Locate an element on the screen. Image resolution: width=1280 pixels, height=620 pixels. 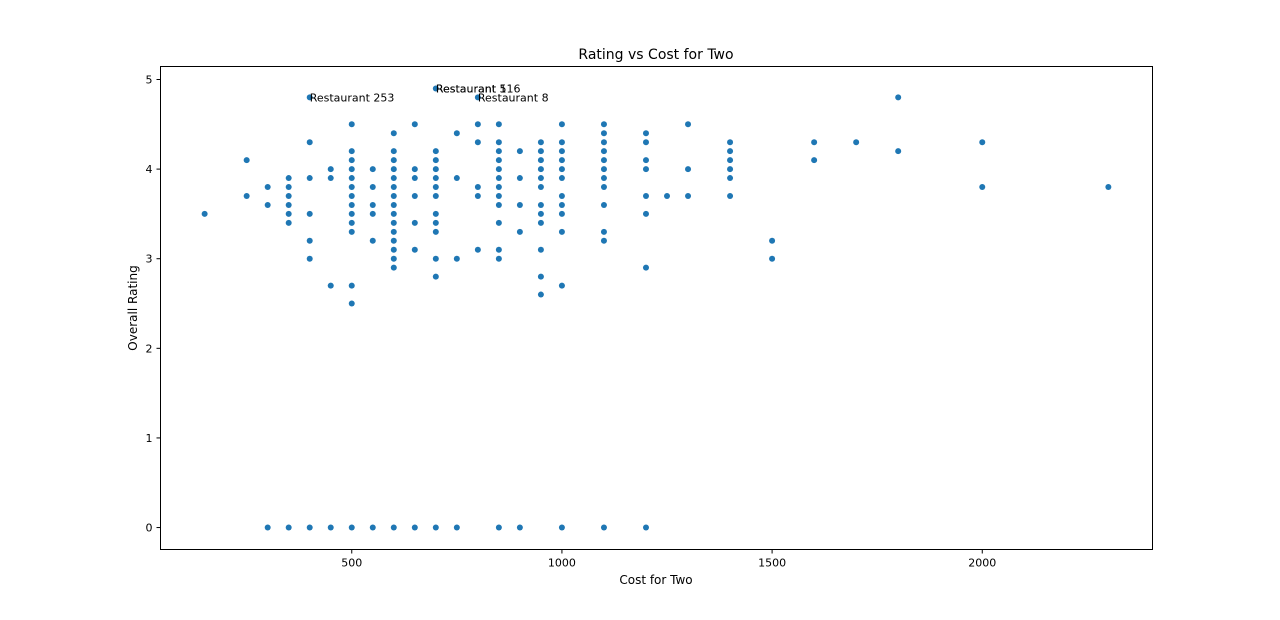
y-tick-label-0: 0 is located at coordinates (149, 528).